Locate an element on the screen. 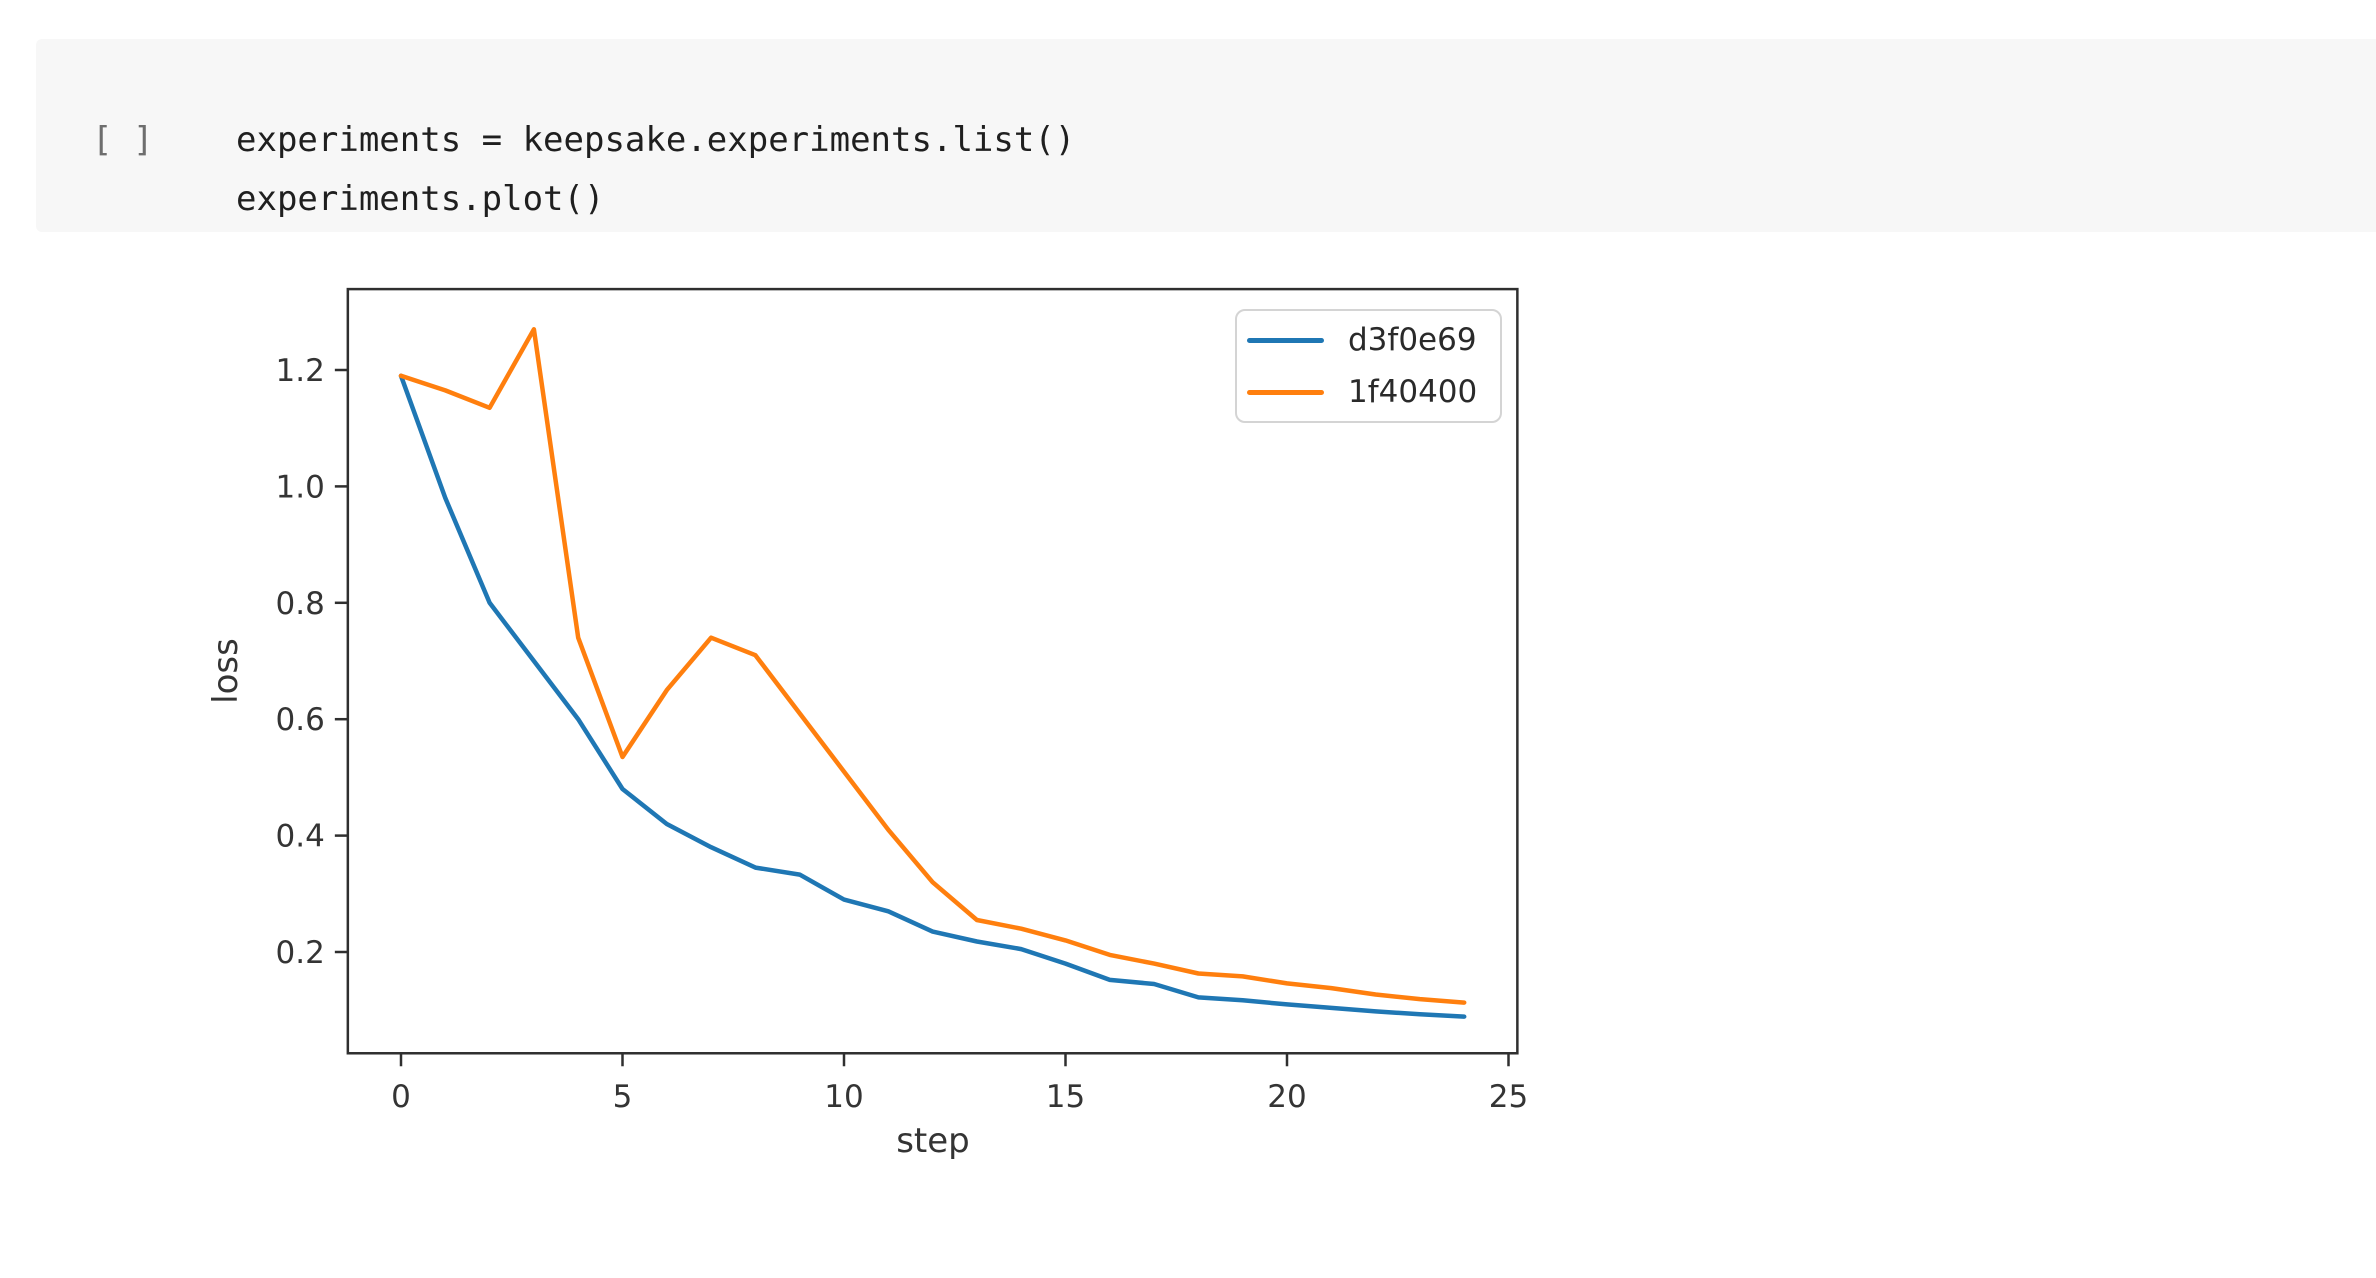 The height and width of the screenshot is (1278, 2376). y-tick-label: 0.6 is located at coordinates (300, 720).